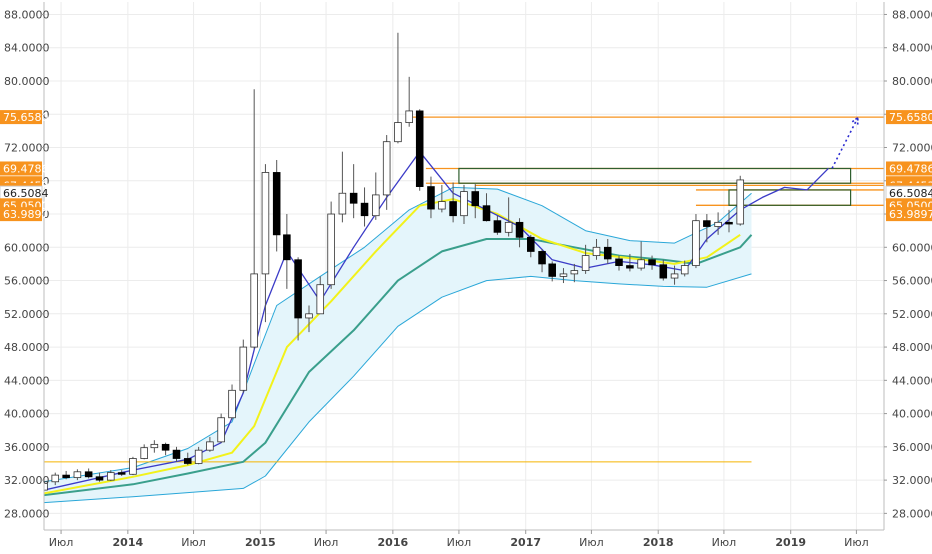 This screenshot has width=932, height=554. What do you see at coordinates (27, 513) in the screenshot?
I see `y-tick-label-left: 28.0000` at bounding box center [27, 513].